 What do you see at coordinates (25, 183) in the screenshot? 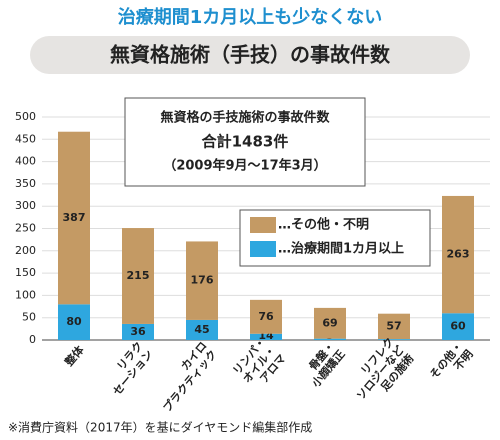
I see `y-tick-label: 350` at bounding box center [25, 183].